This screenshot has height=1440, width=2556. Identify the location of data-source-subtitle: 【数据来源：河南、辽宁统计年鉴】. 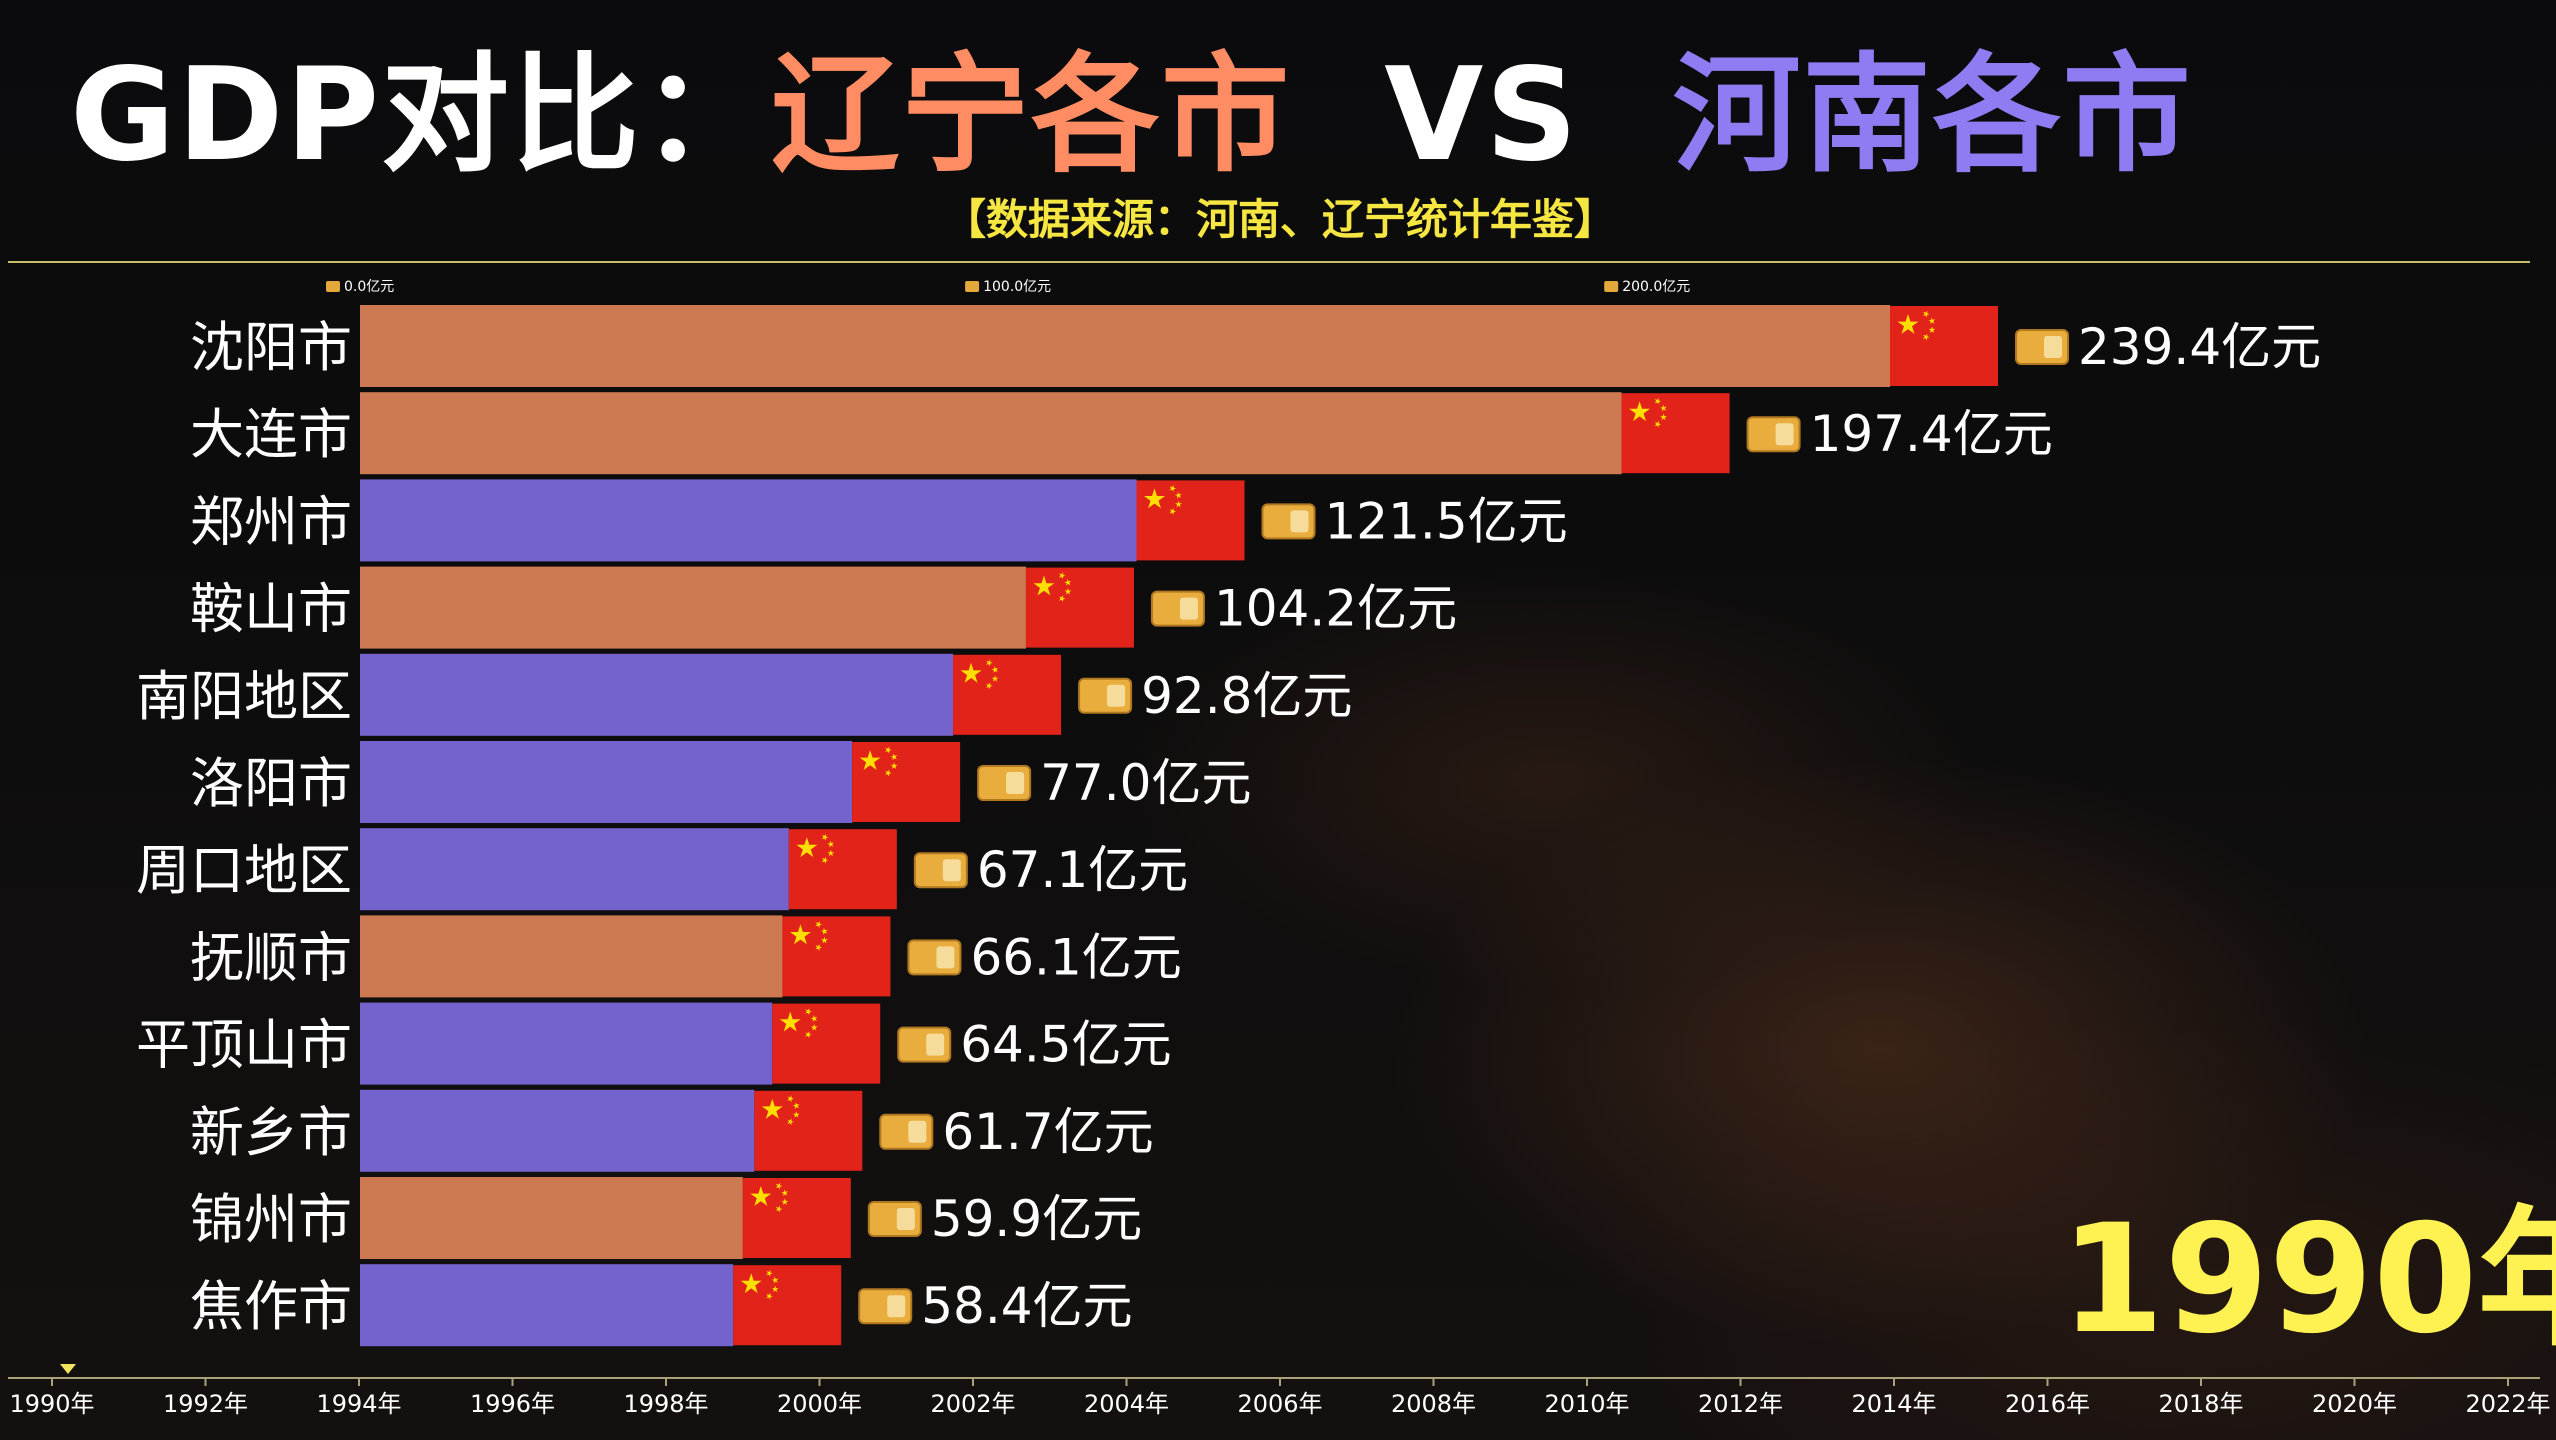
(1279, 219).